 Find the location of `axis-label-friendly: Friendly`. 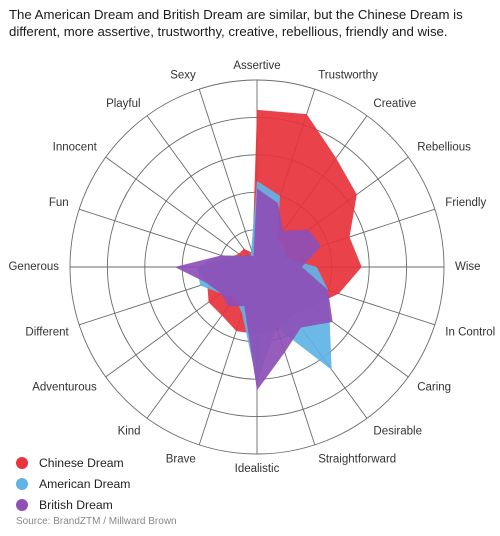

axis-label-friendly: Friendly is located at coordinates (465, 203).